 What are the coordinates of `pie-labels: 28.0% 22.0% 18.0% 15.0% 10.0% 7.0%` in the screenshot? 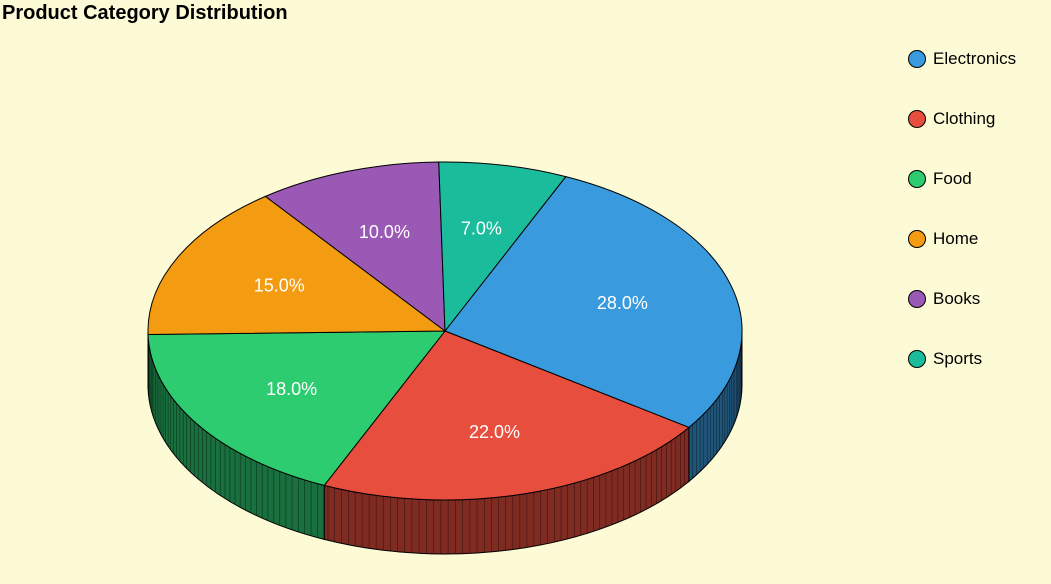 It's located at (451, 330).